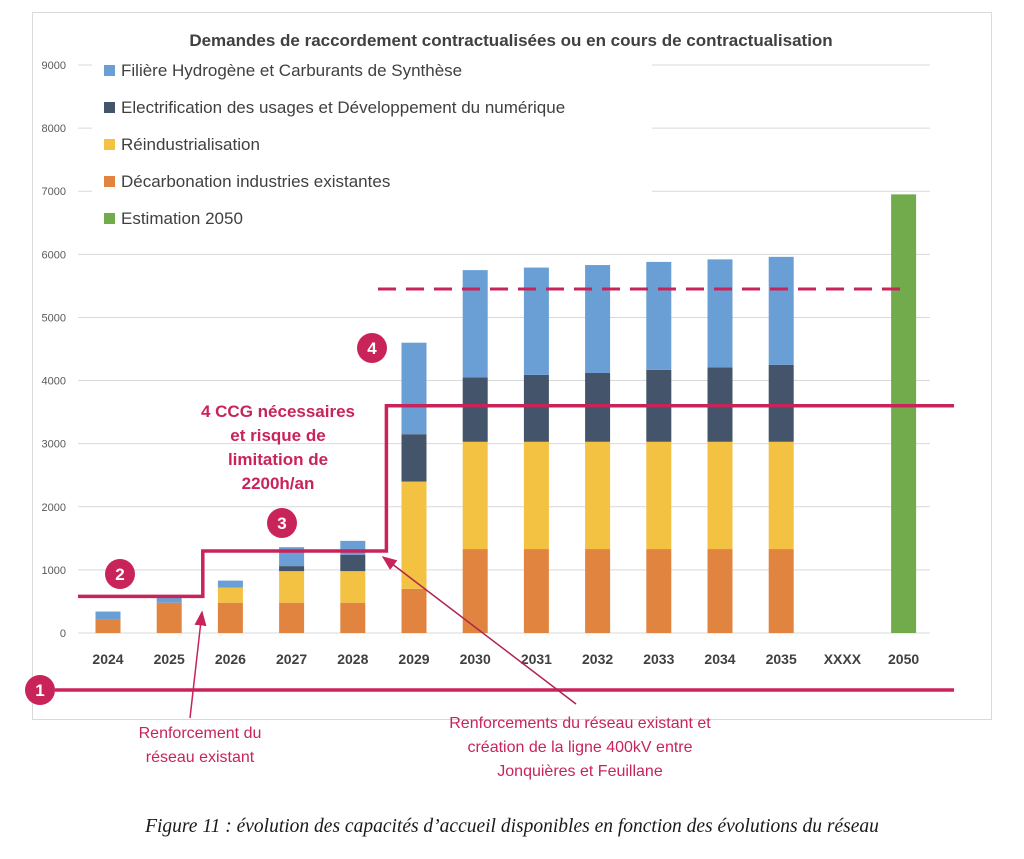  What do you see at coordinates (182, 218) in the screenshot?
I see `legend-label: Estimation 2050` at bounding box center [182, 218].